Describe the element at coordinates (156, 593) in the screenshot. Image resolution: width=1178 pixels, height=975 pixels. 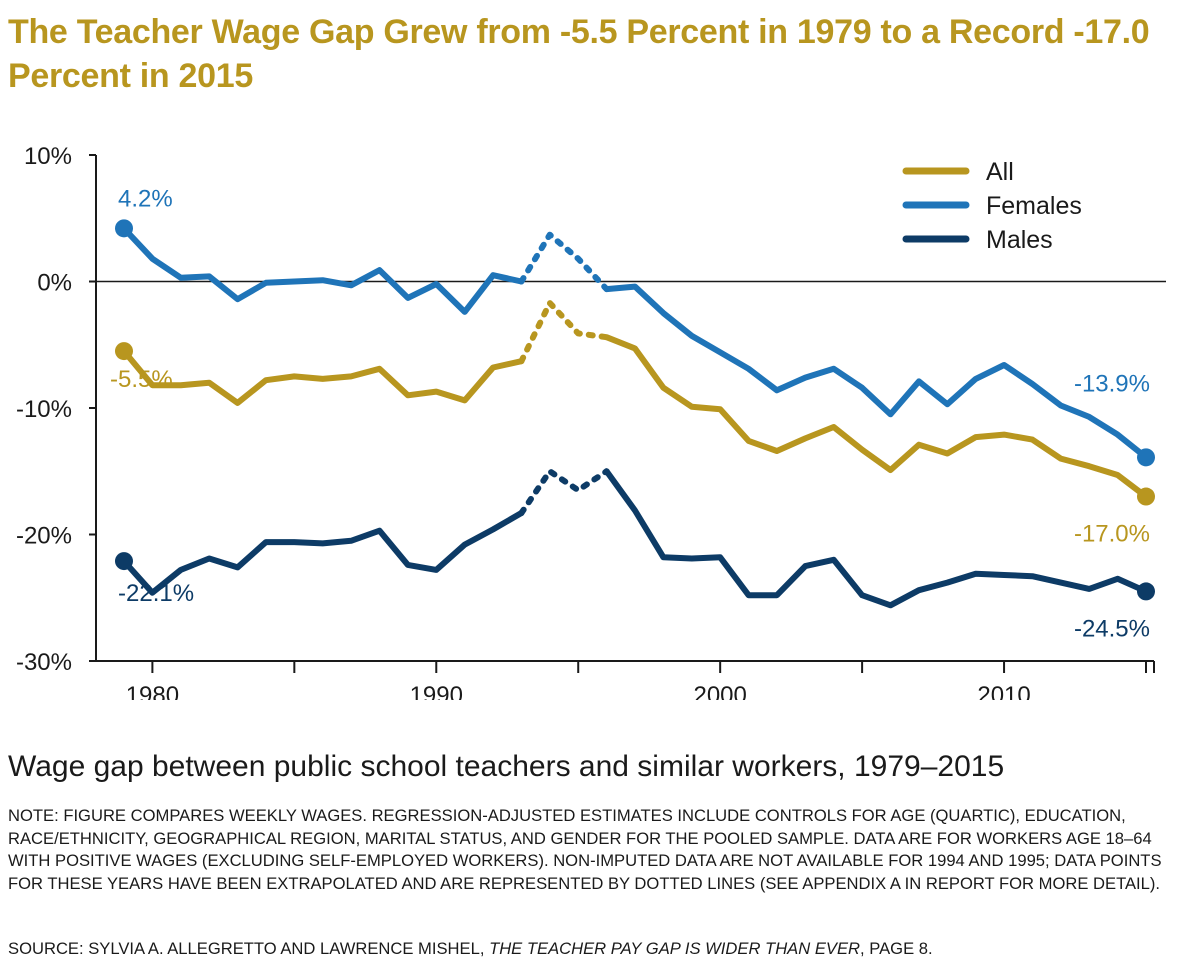
I see `males-start-label: -22.1%` at that location.